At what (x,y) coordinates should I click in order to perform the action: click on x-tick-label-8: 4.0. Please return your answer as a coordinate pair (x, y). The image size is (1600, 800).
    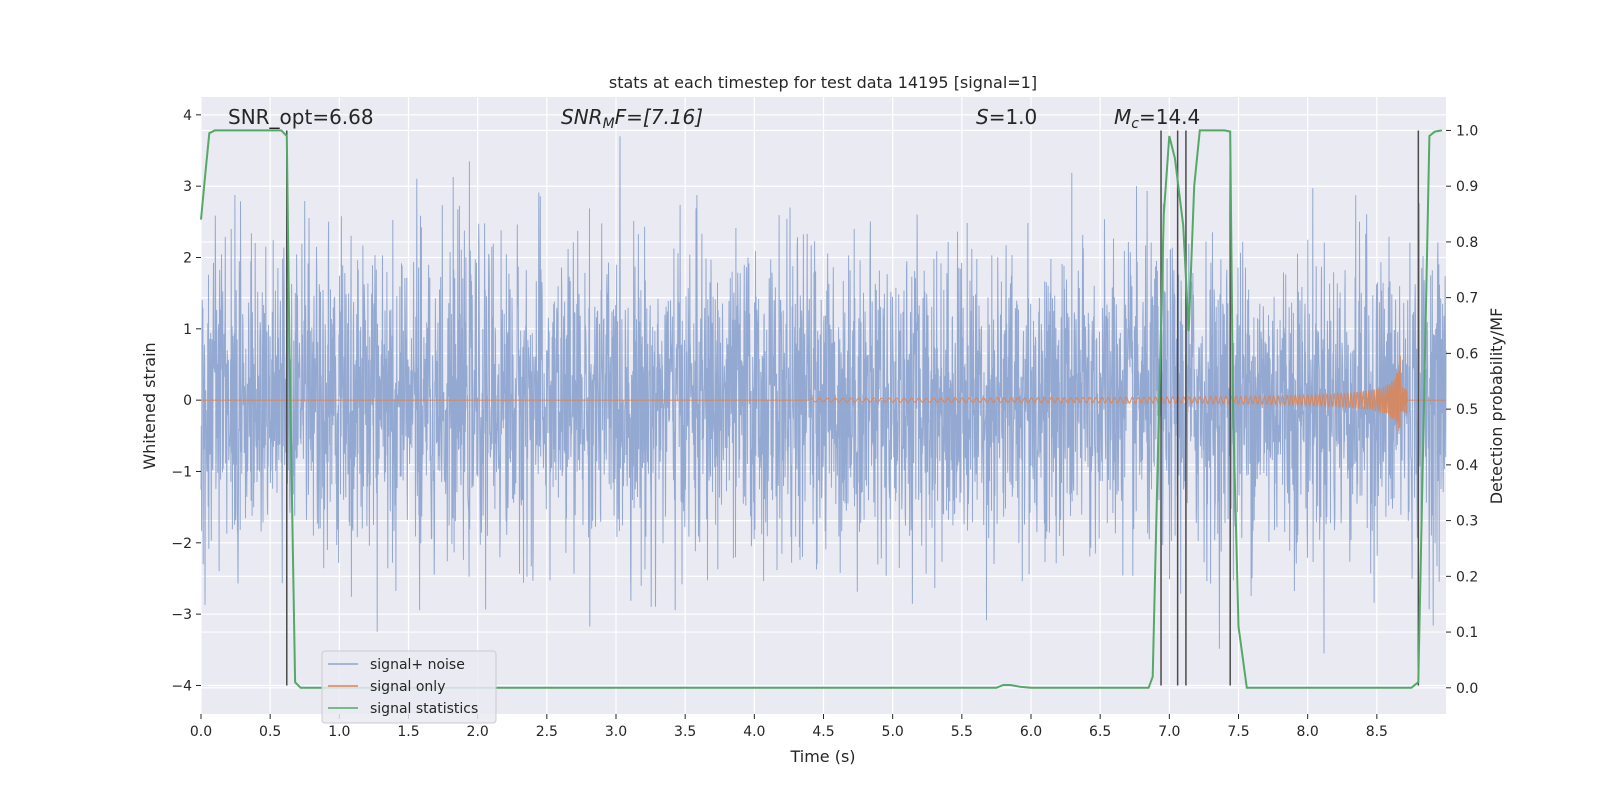
    Looking at the image, I should click on (754, 732).